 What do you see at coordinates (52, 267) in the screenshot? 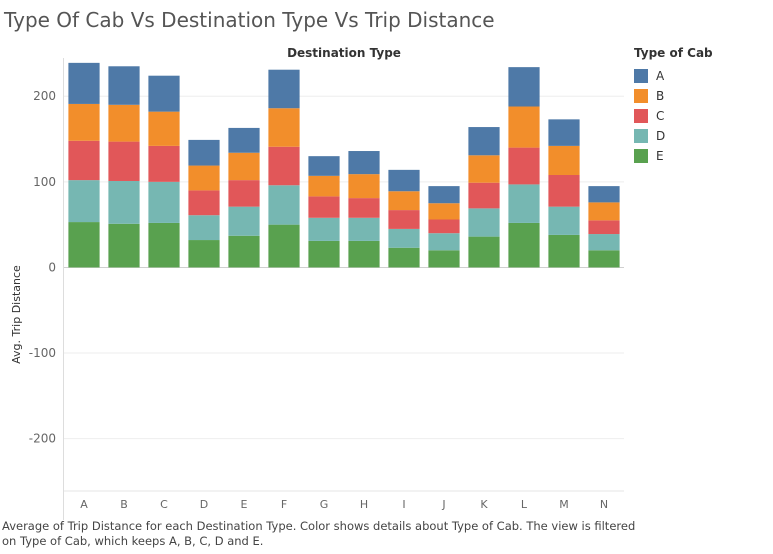
I see `y-tick-label: 0` at bounding box center [52, 267].